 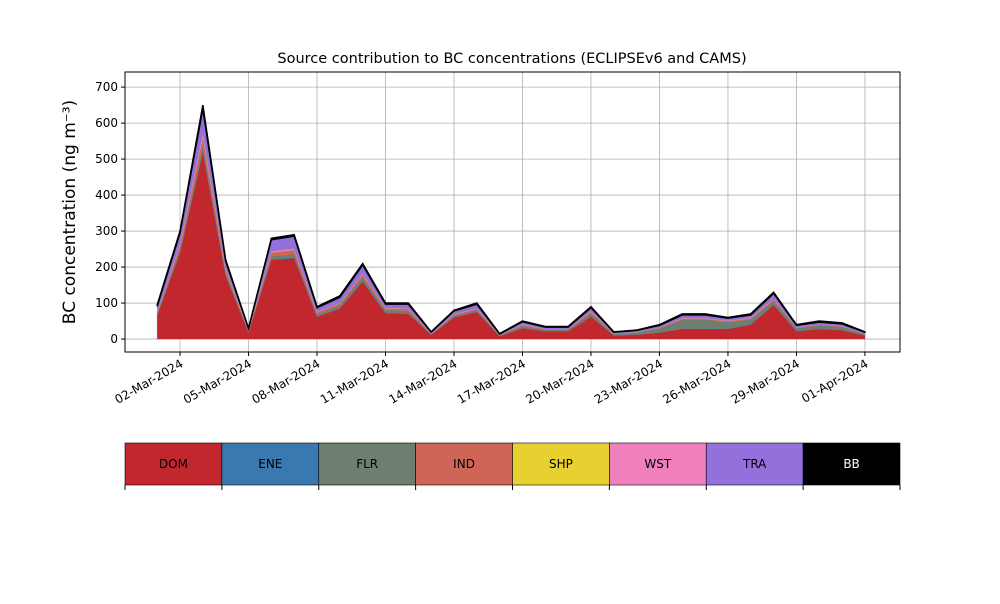 I want to click on y-tick-label: 500, so click(x=106, y=159).